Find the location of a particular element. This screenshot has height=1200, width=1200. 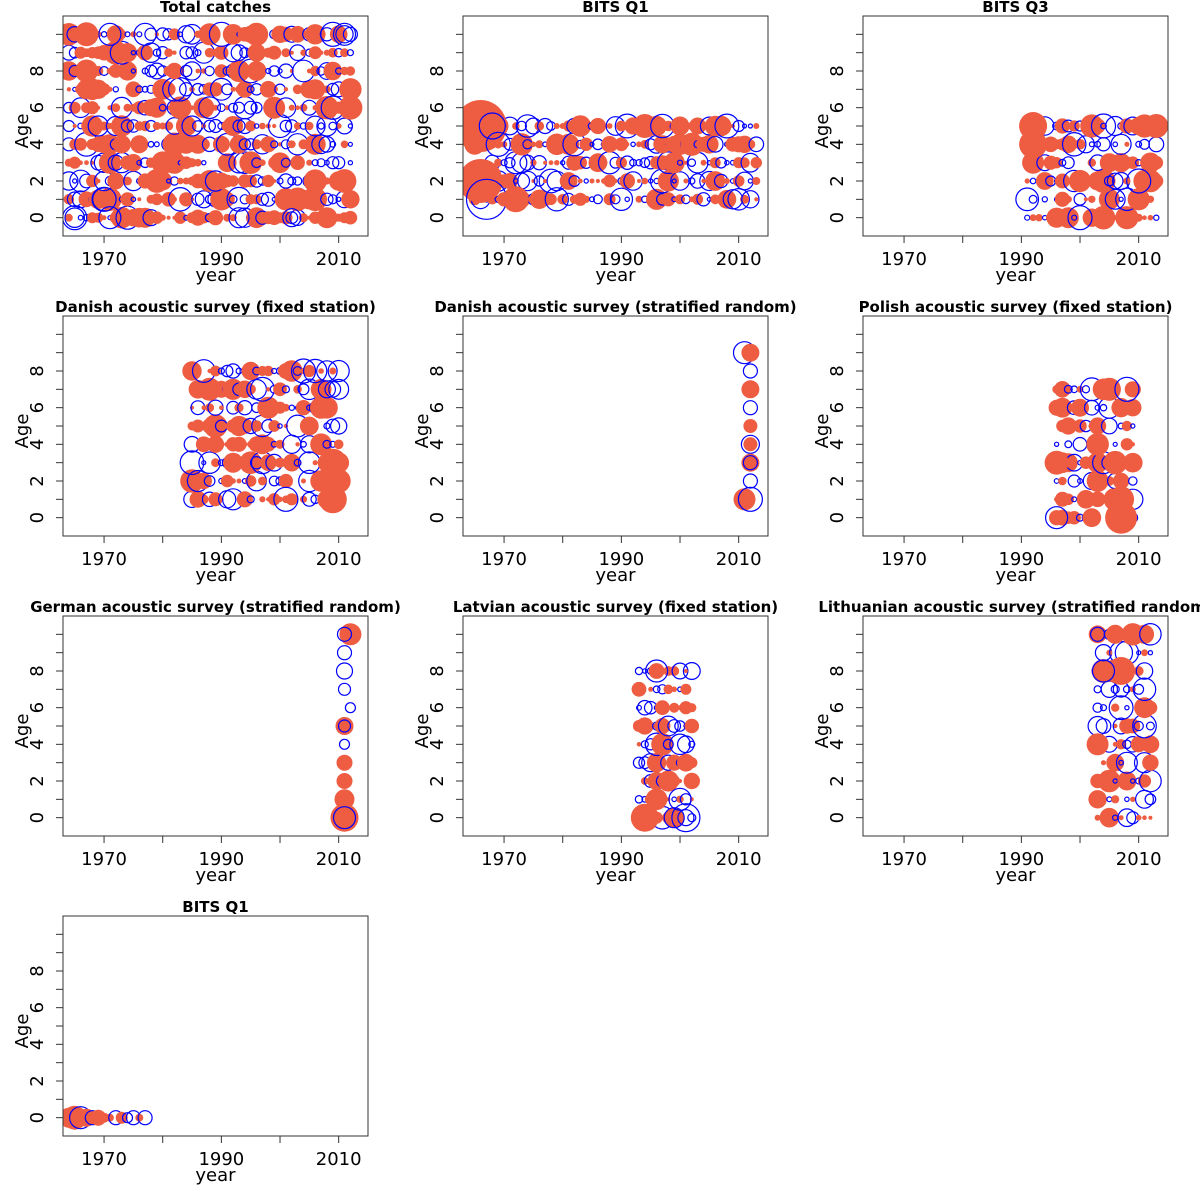

panel-1: Total catches 1970 1990 2010 0 2 4 6 8 year Age is located at coordinates (190, 143).